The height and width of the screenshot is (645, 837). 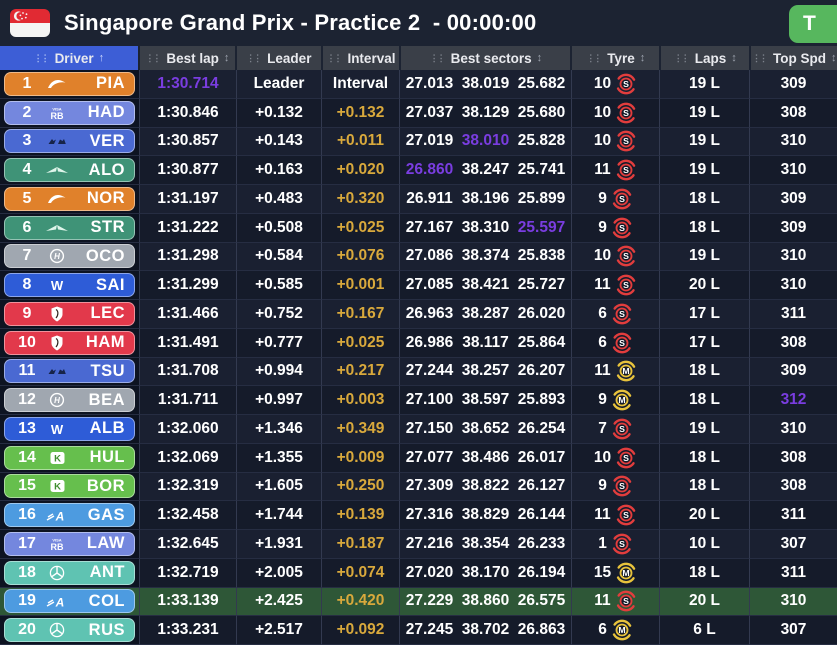 I want to click on driver-badge-ver: 3 VER, so click(x=69, y=141).